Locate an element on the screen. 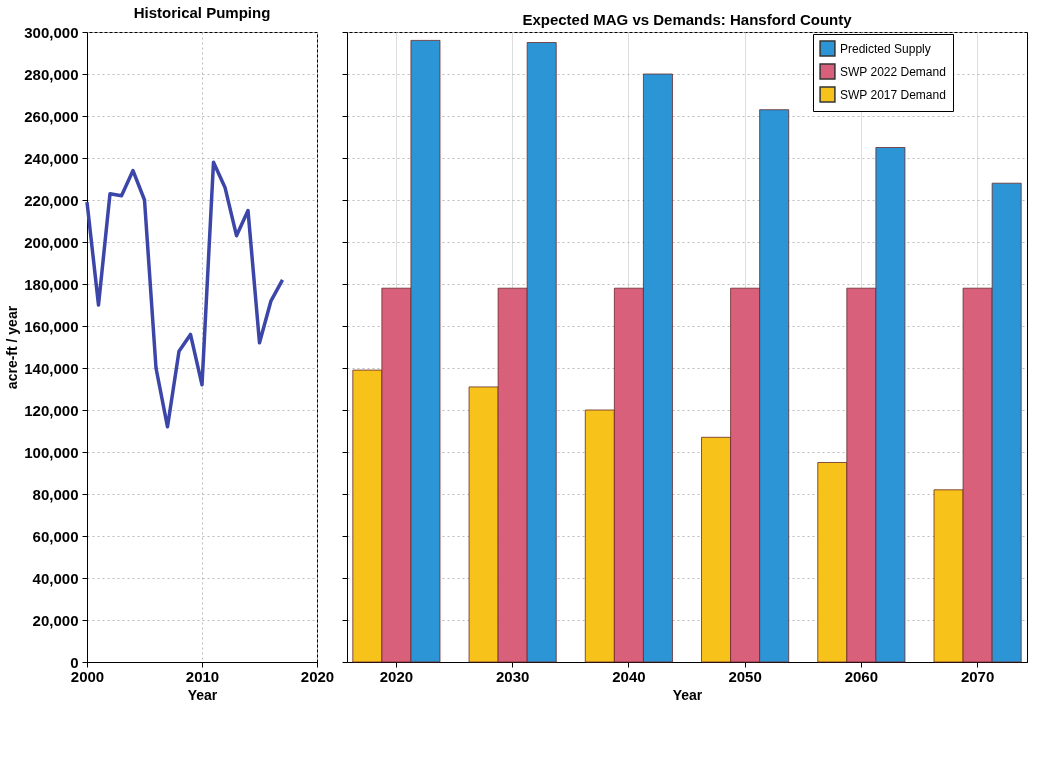 This screenshot has height=774, width=1062. y-tick-label: 40,000 is located at coordinates (55, 578).